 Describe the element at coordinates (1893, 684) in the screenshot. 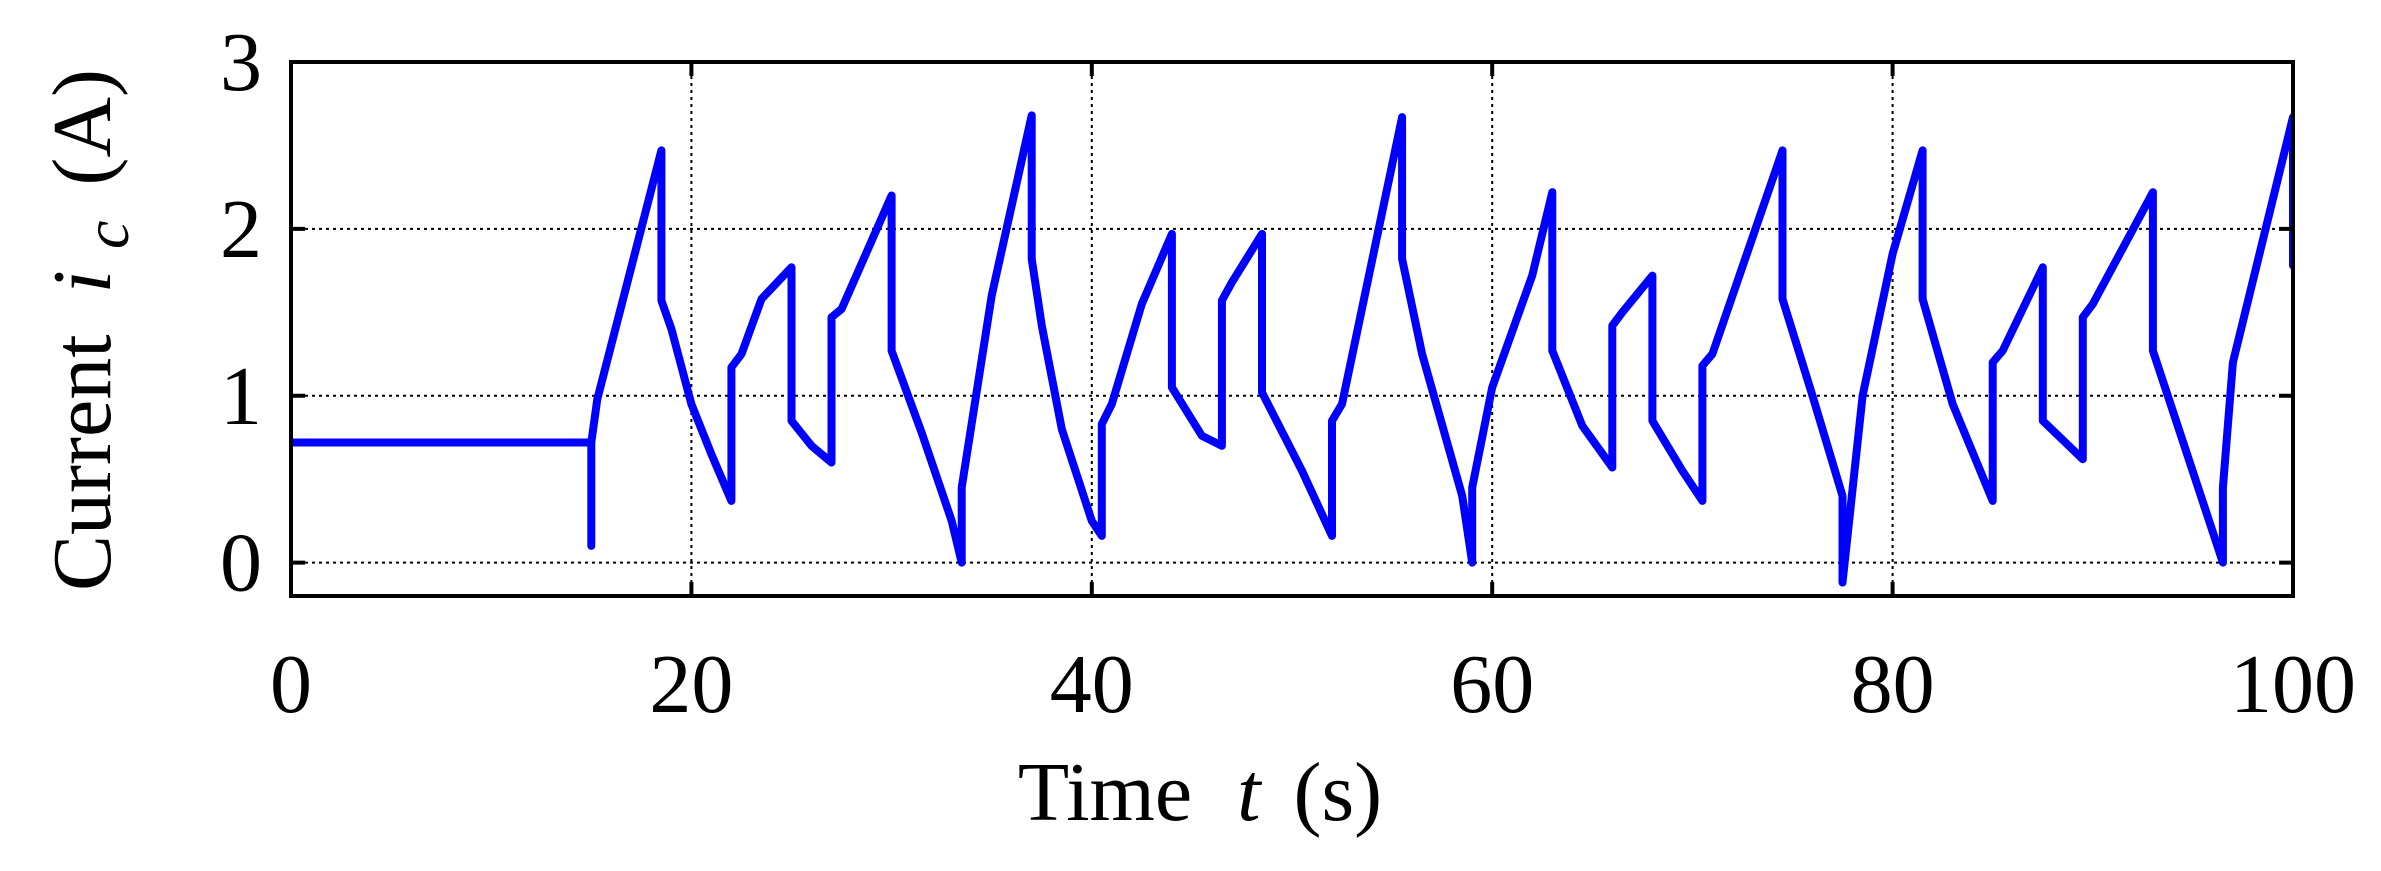

I see `x-tick-label: 80` at that location.